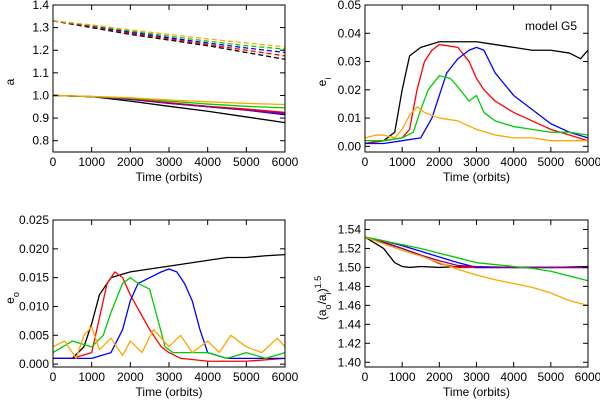 This screenshot has width=600, height=406. I want to click on y-tick-label: 1.46, so click(350, 305).